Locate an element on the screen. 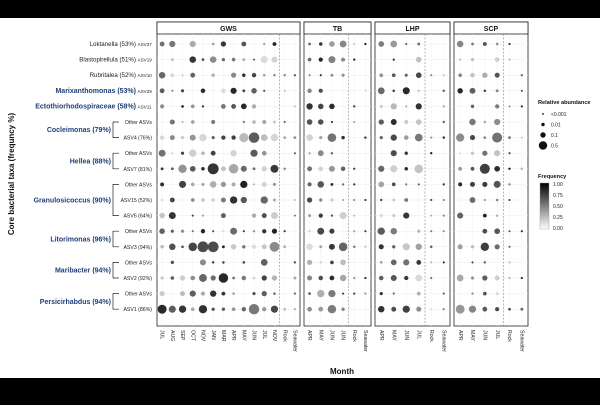 The height and width of the screenshot is (405, 600). row-asv-tag: ASV27 is located at coordinates (145, 44).